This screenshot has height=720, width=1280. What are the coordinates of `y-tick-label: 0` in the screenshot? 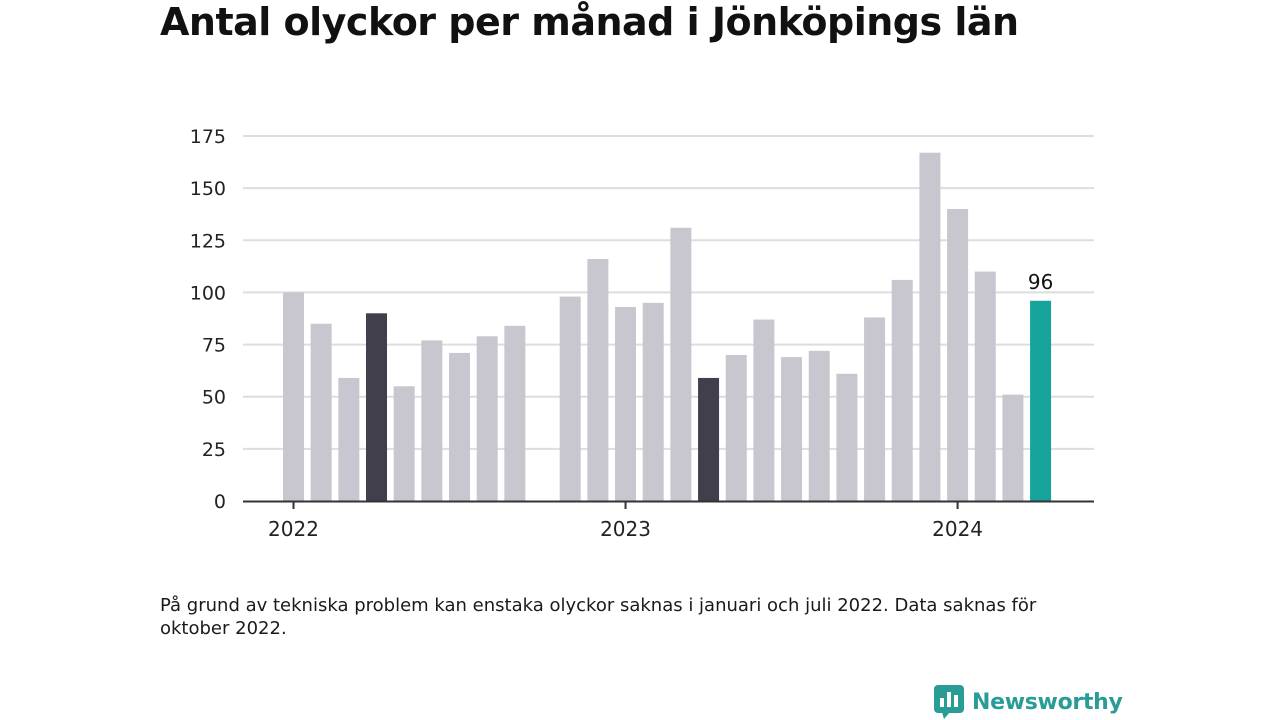 It's located at (220, 502).